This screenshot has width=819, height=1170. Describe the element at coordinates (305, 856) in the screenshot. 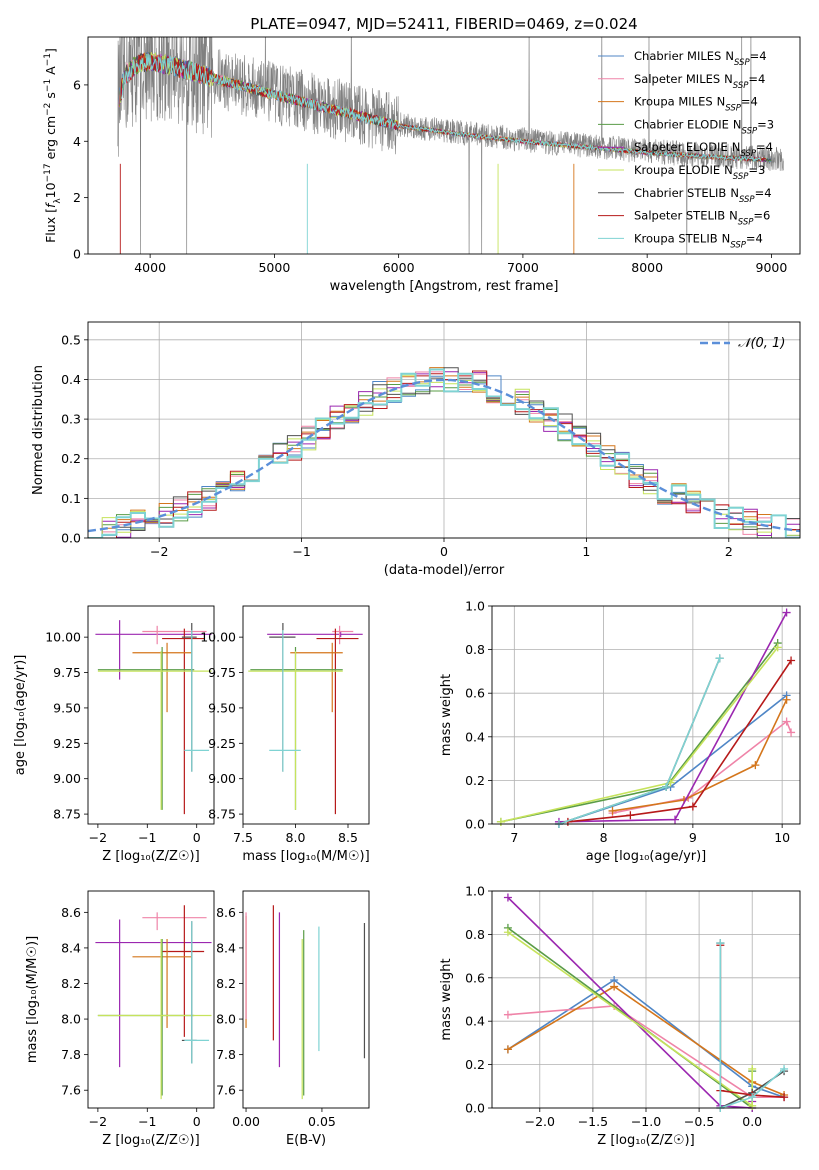

I see `x-axis-label: mass [log₁₀(M/M☉)]` at that location.